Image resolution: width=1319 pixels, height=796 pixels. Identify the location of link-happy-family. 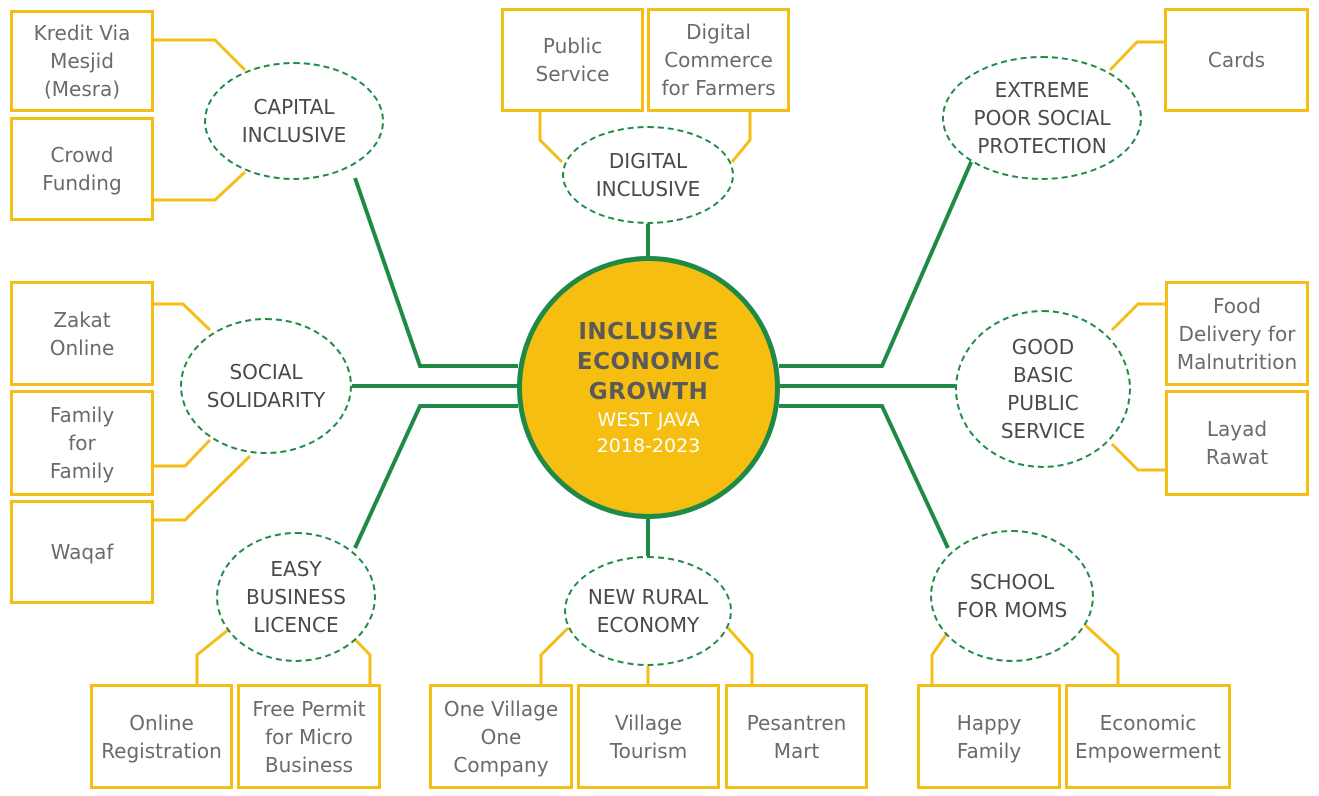
(940, 658).